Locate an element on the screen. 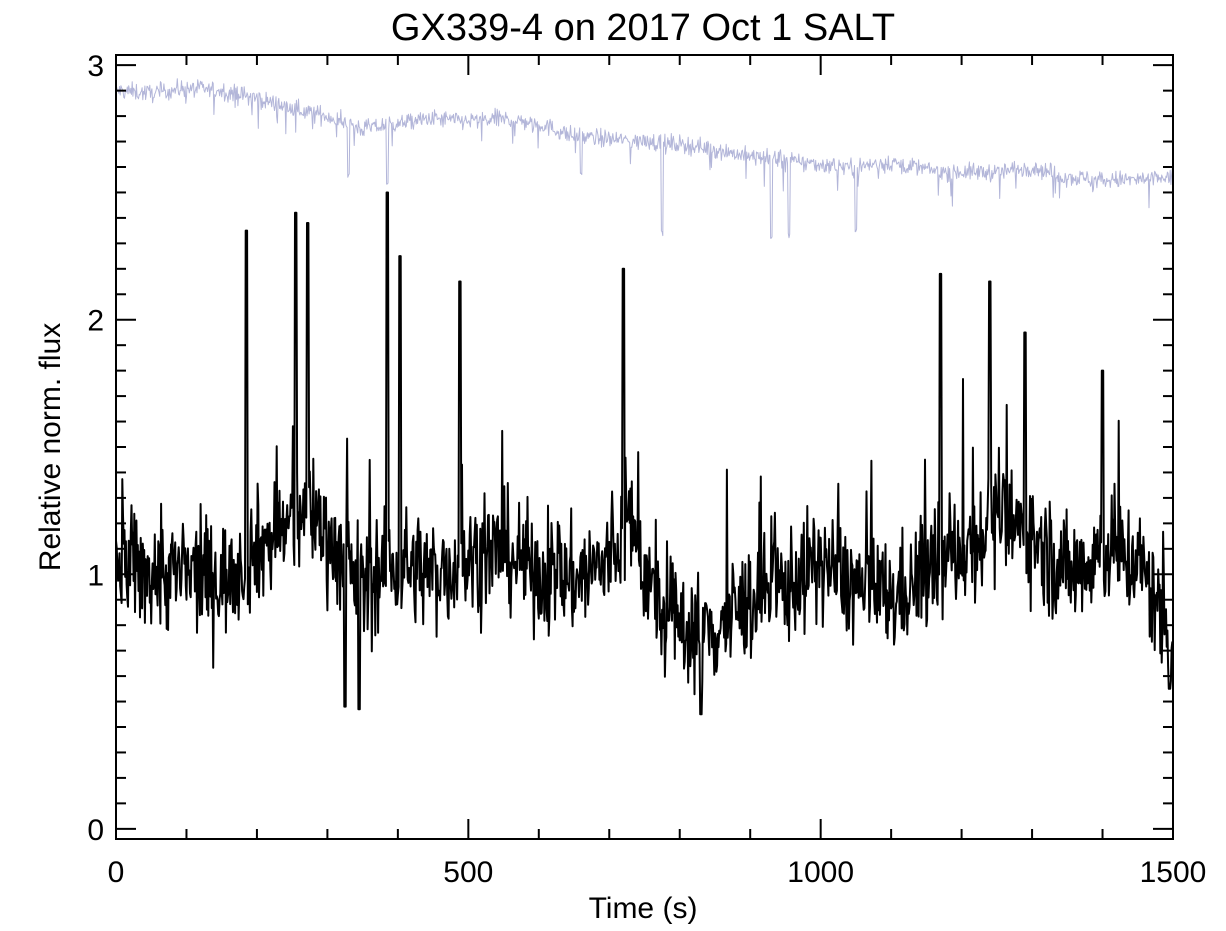  x-tick-label: 500 is located at coordinates (468, 872).